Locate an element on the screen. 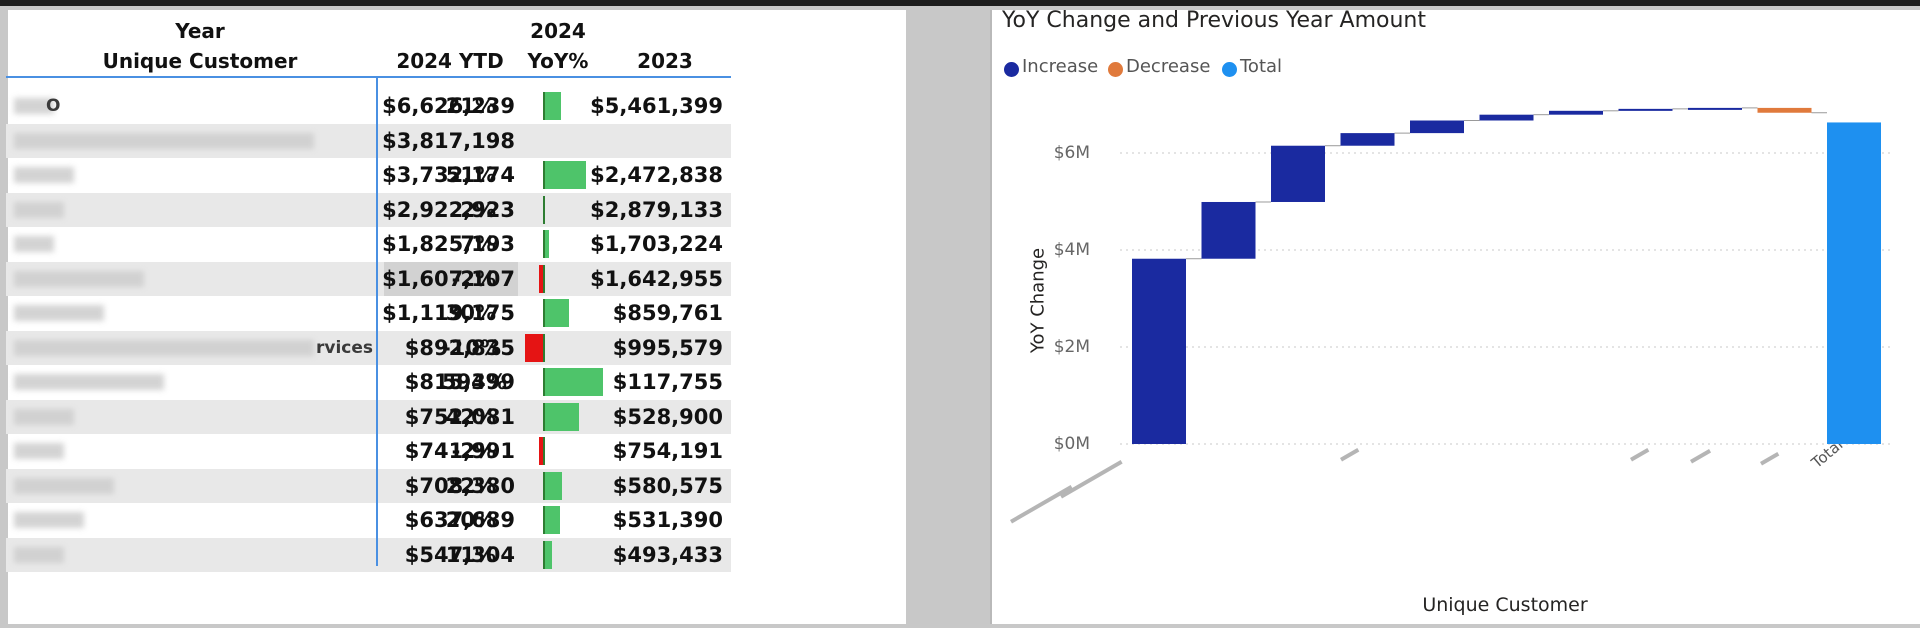 The width and height of the screenshot is (1920, 628). ytd-2024-cell: $3,732,174 is located at coordinates (448, 175).